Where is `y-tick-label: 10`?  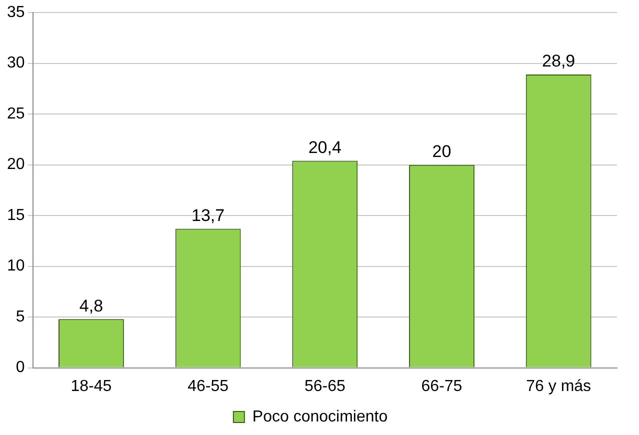
y-tick-label: 10 is located at coordinates (16, 266).